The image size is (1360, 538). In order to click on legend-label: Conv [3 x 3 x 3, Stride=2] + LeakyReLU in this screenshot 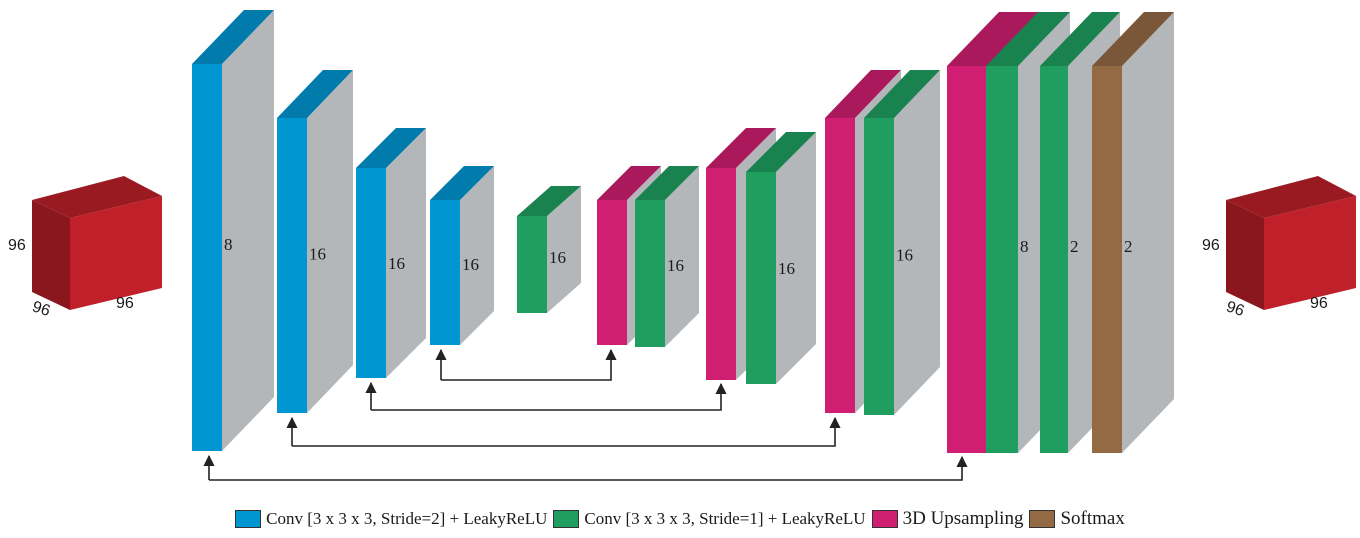, I will do `click(407, 518)`.